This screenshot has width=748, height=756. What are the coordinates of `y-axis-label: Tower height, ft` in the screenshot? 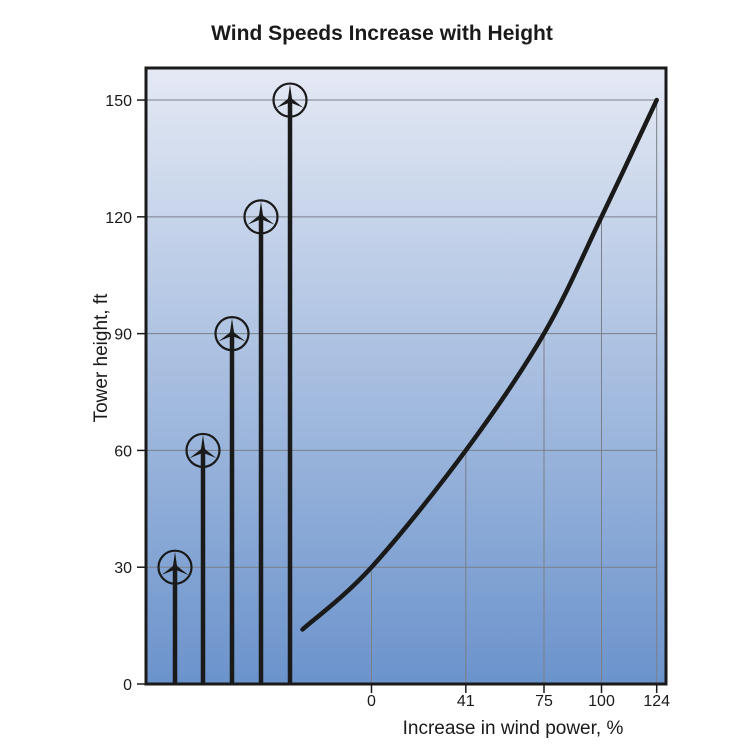 It's located at (101, 358).